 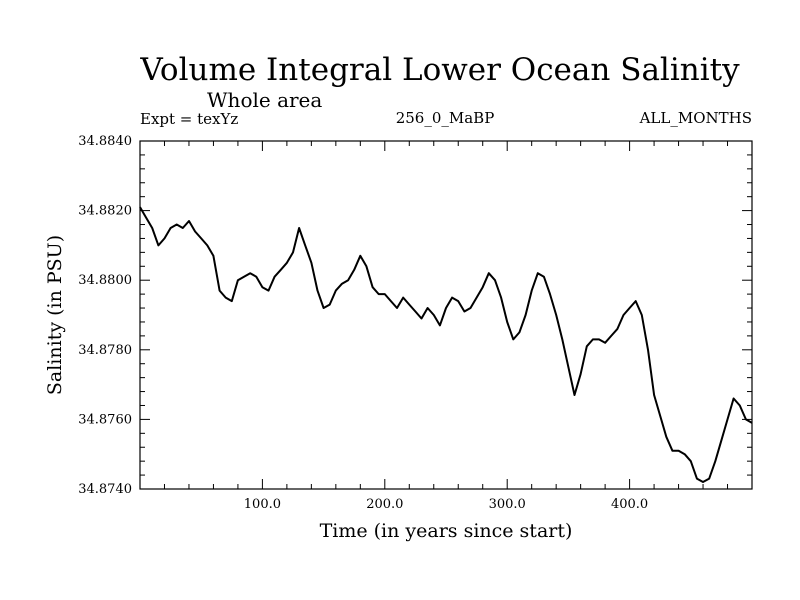 What do you see at coordinates (445, 118) in the screenshot?
I see `run-id-label: 256_0_MaBP` at bounding box center [445, 118].